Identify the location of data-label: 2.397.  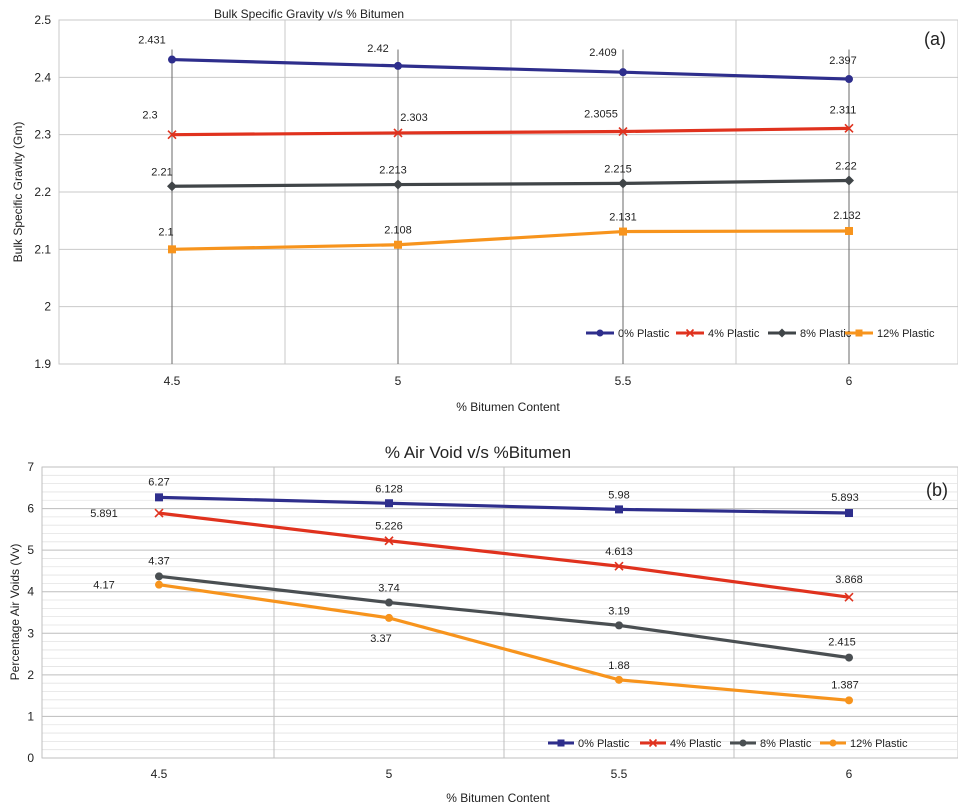
(843, 61).